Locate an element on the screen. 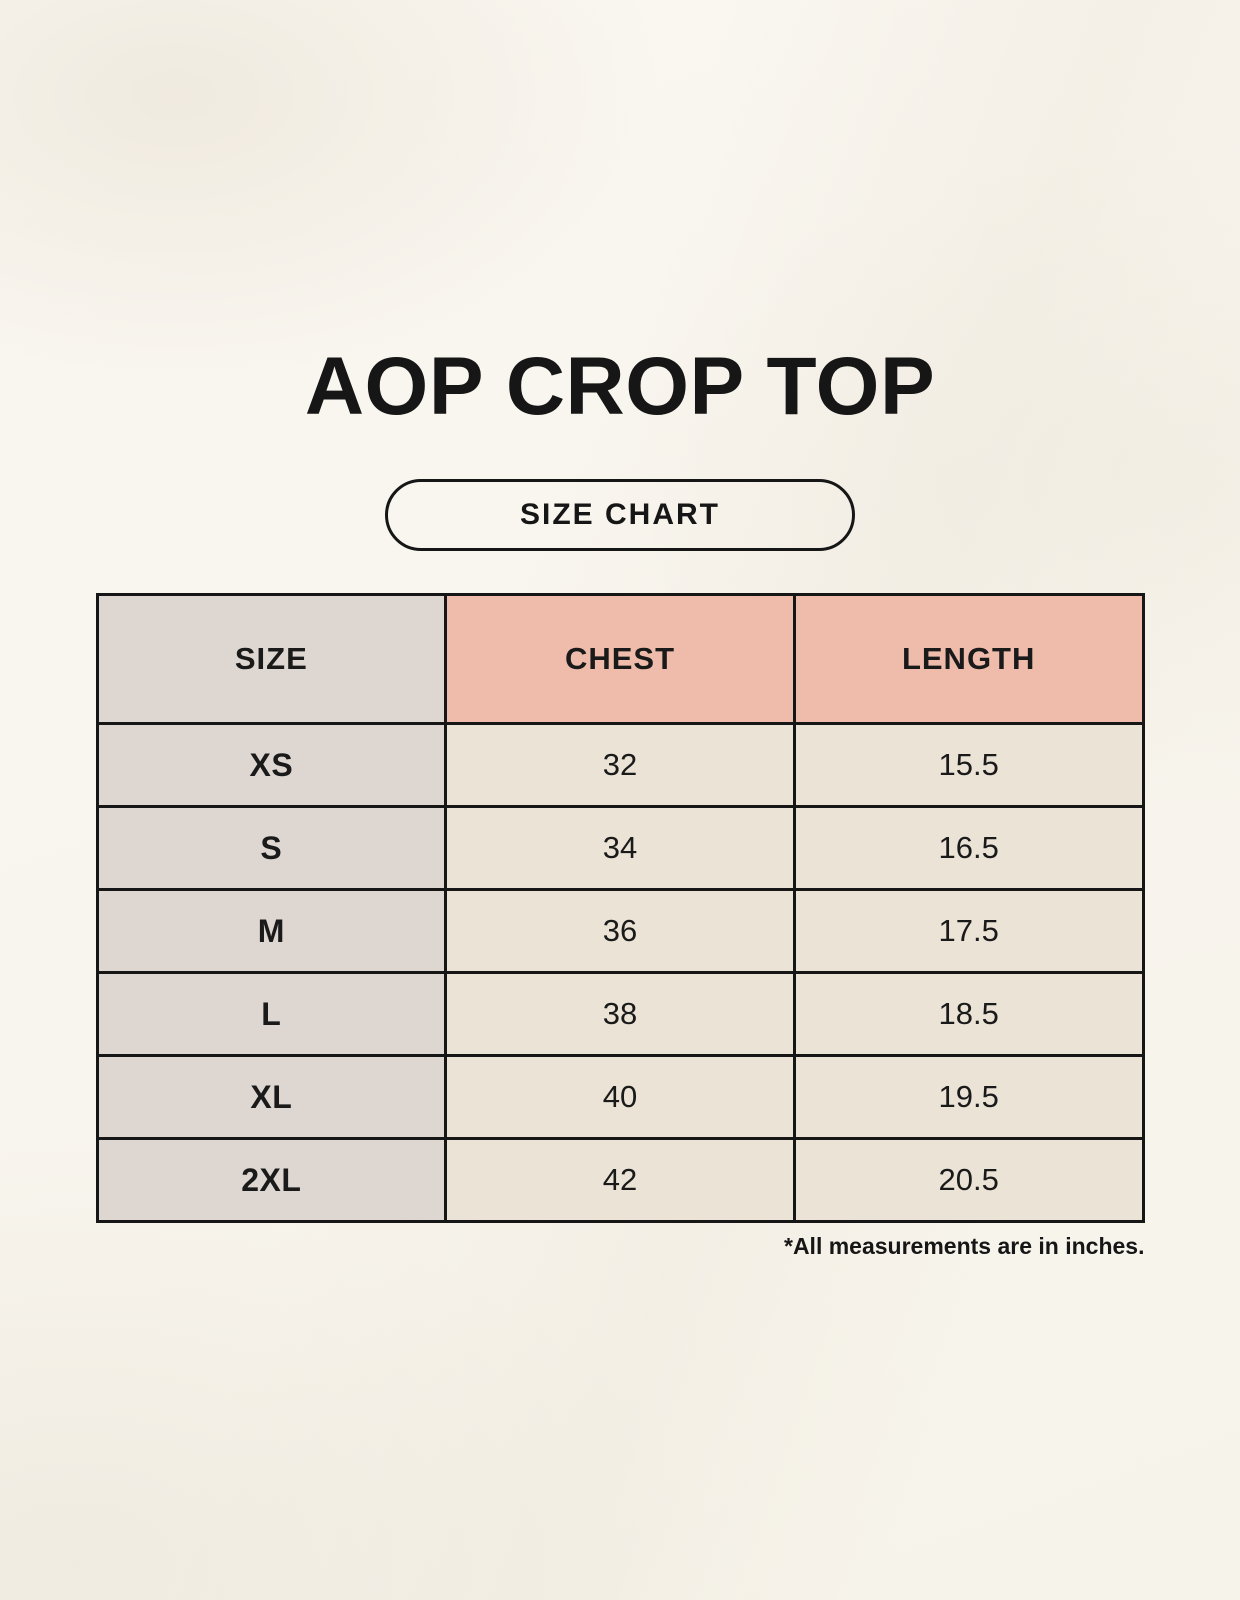  page-title: AOP CROP TOP is located at coordinates (620, 386).